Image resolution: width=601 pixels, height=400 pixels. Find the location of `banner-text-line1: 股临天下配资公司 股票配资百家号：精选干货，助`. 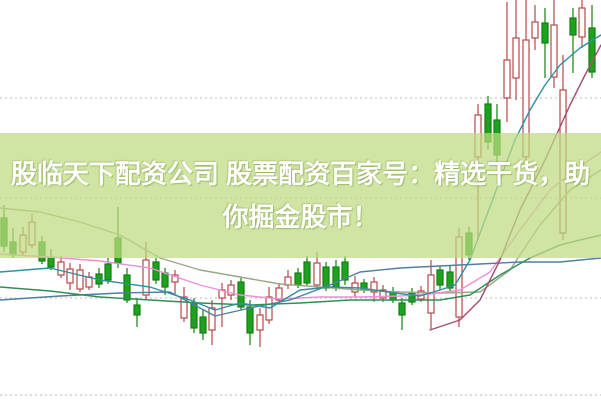

banner-text-line1: 股临天下配资公司 股票配资百家号：精选干货，助 is located at coordinates (300, 173).